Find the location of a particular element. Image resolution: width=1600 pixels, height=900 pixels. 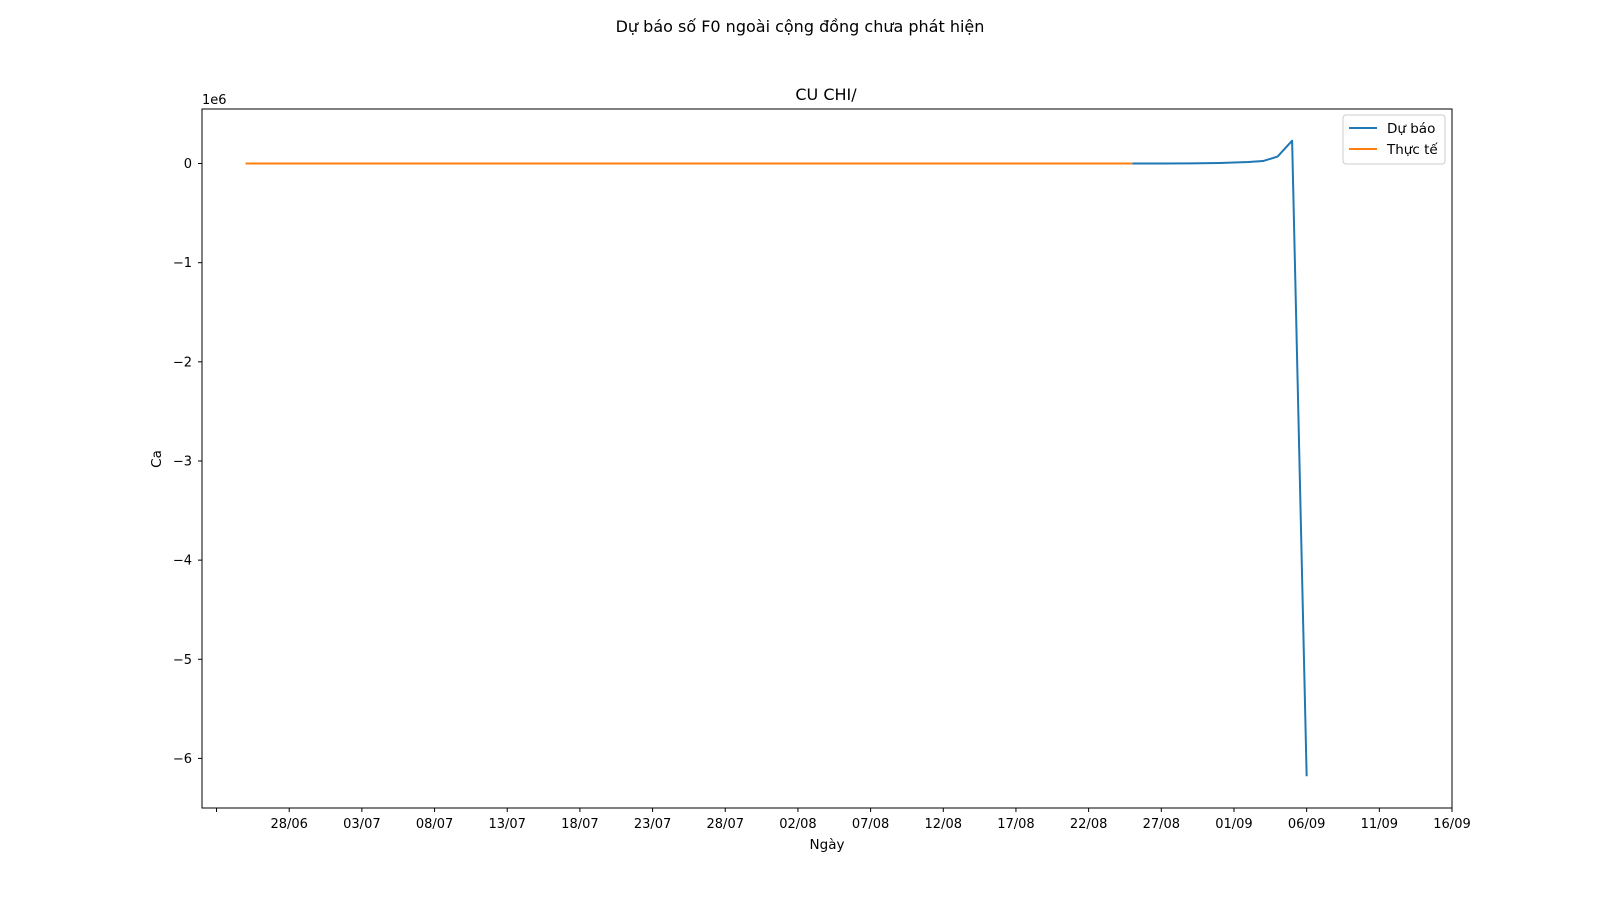

y-tick-label: −4 is located at coordinates (182, 561).